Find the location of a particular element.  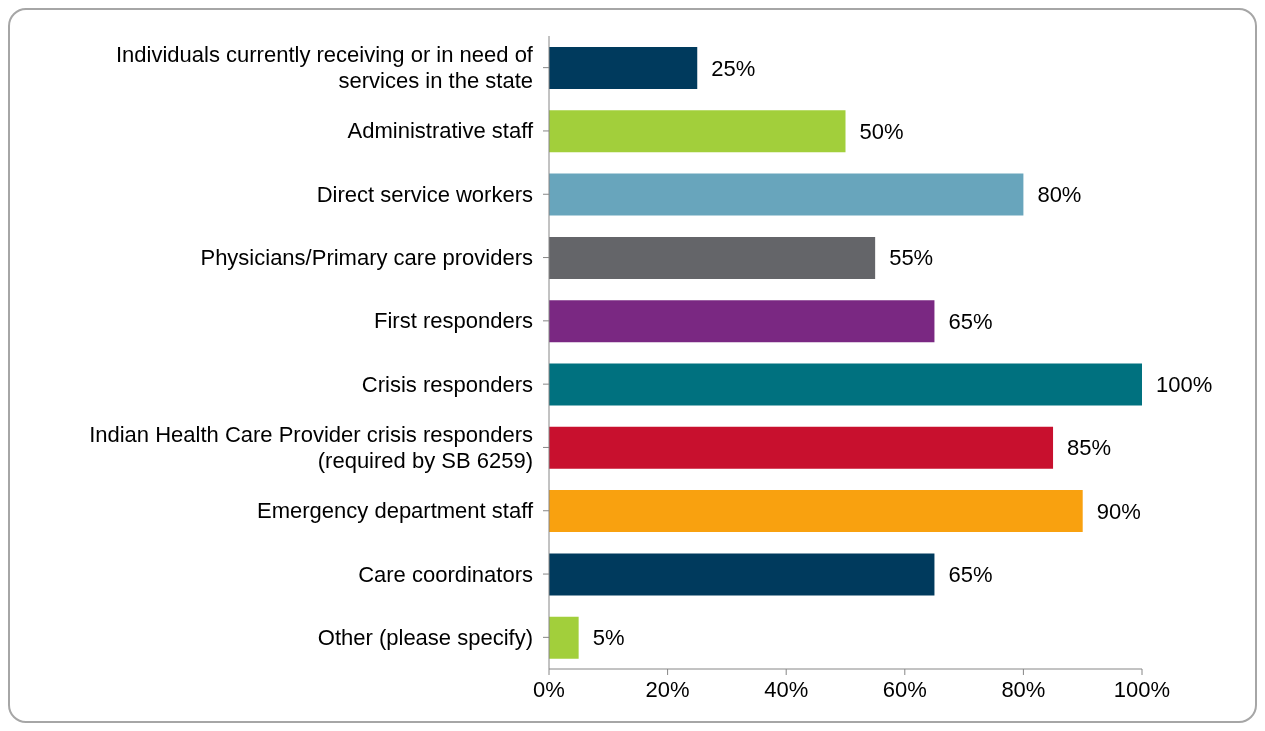

data-label: 90% is located at coordinates (1118, 511).